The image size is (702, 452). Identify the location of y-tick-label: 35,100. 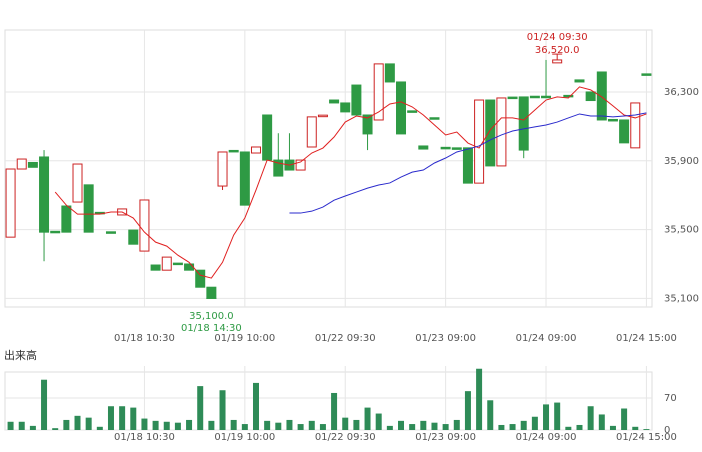
(681, 298).